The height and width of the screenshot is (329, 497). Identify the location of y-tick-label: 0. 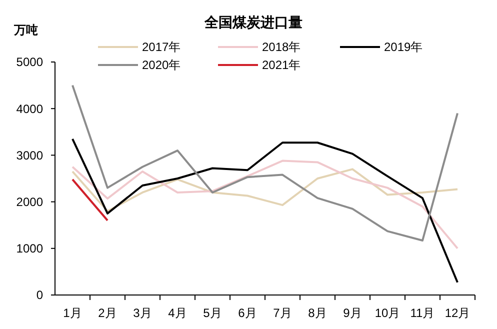
(40, 295).